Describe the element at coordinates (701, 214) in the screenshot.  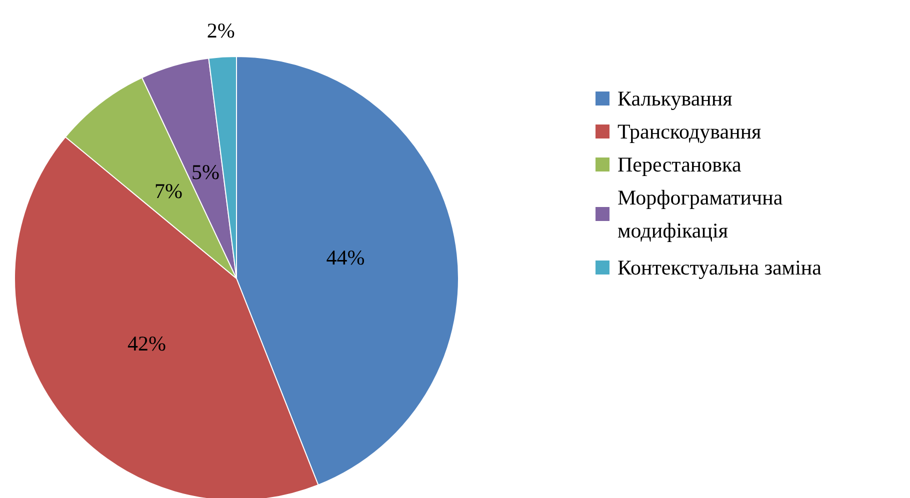
I see `legend-label: Морфограматична модифікація` at that location.